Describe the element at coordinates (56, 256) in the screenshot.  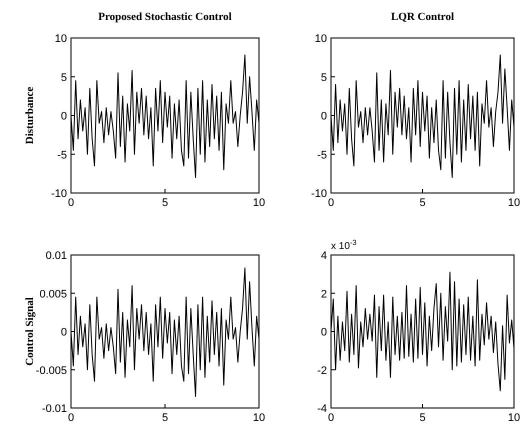
I see `y-tick-label: 0.01` at that location.